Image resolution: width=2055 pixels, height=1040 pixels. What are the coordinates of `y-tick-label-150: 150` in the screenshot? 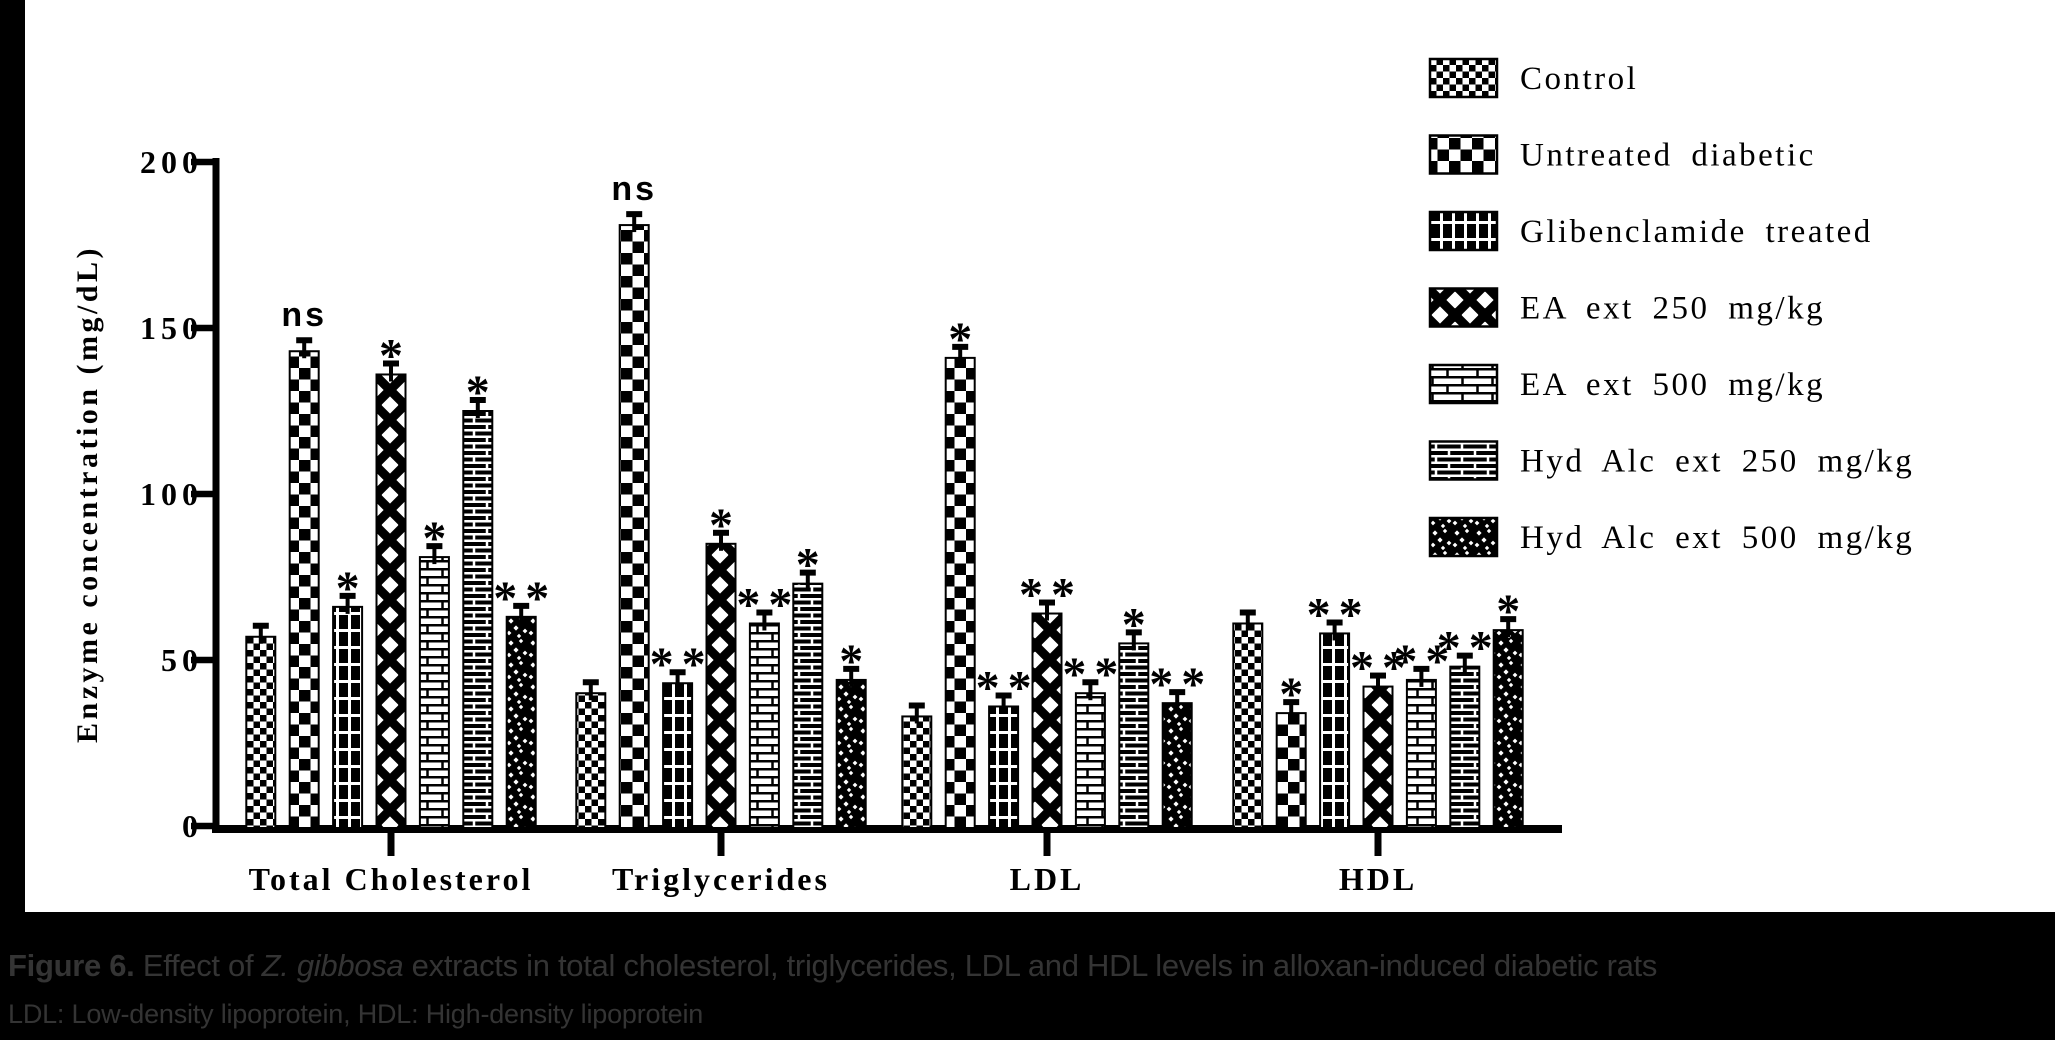 It's located at (171, 328).